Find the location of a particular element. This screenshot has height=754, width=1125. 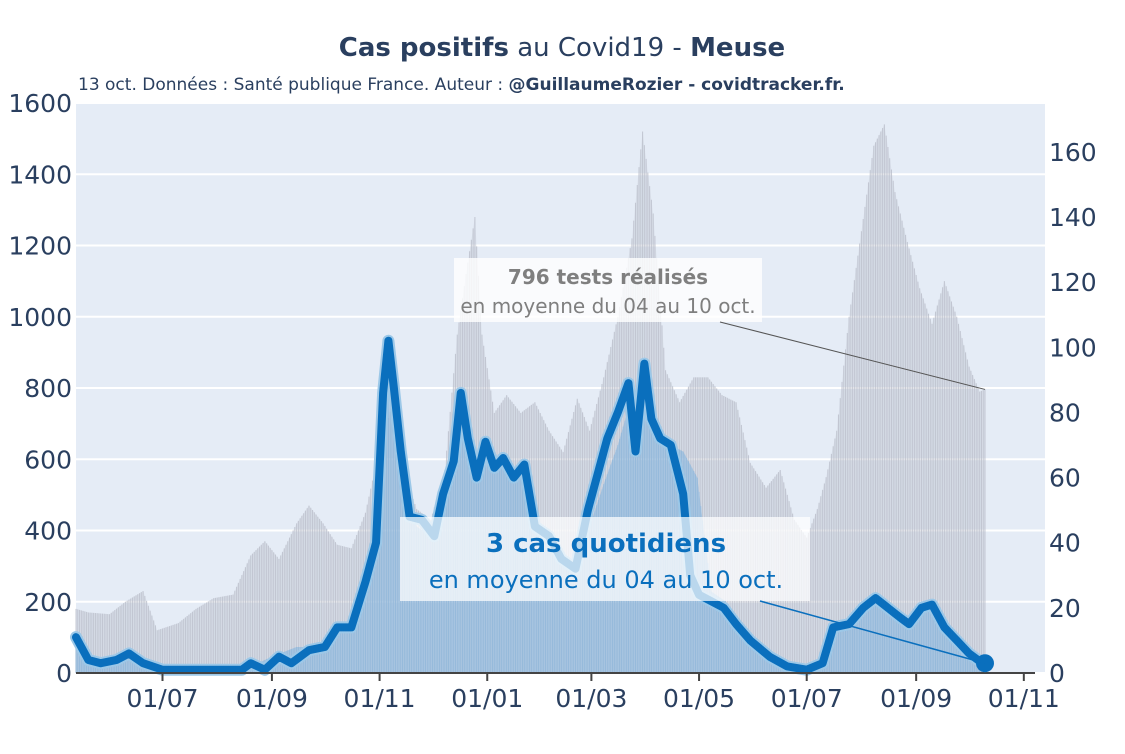

chart-title: Cas positifs au Covid19 - Meuse is located at coordinates (562, 48).